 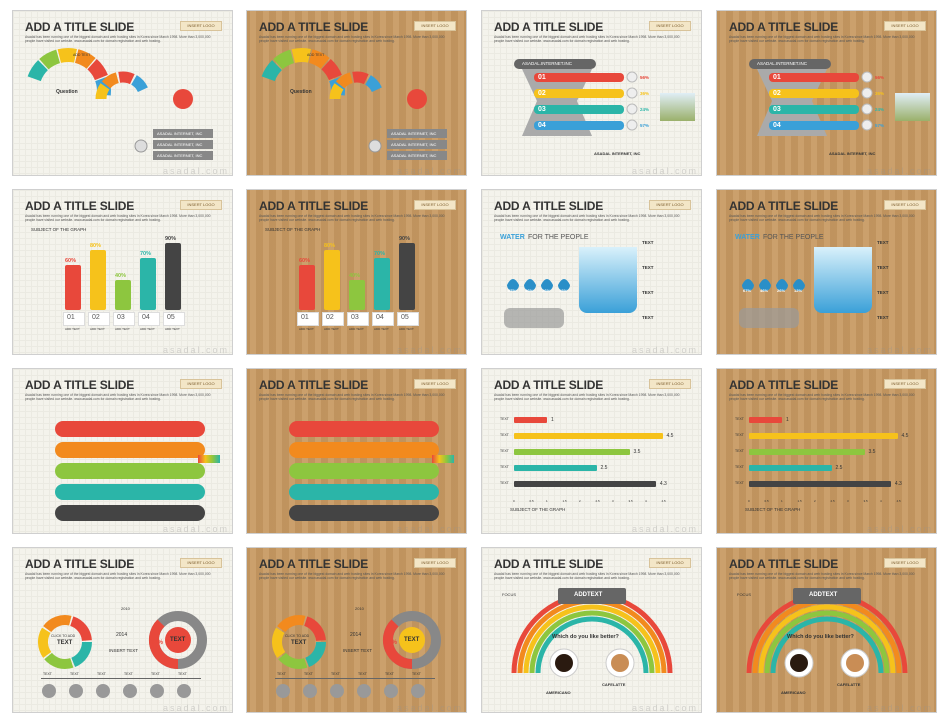 What do you see at coordinates (547, 501) in the screenshot?
I see `axis-tick: 1` at bounding box center [547, 501].